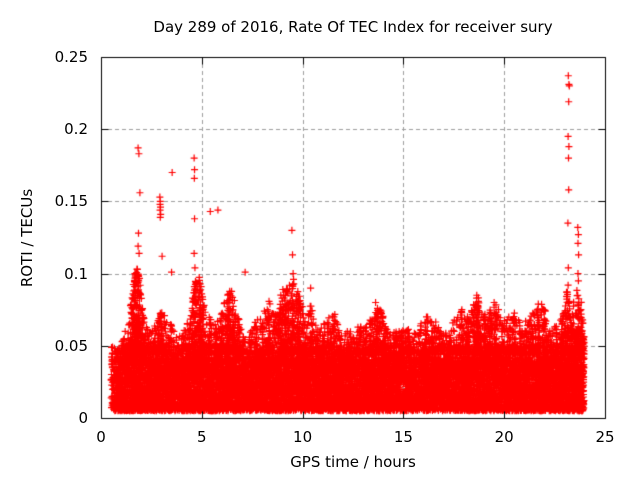 The height and width of the screenshot is (480, 640). What do you see at coordinates (605, 437) in the screenshot?
I see `x-tick-label: 25` at bounding box center [605, 437].